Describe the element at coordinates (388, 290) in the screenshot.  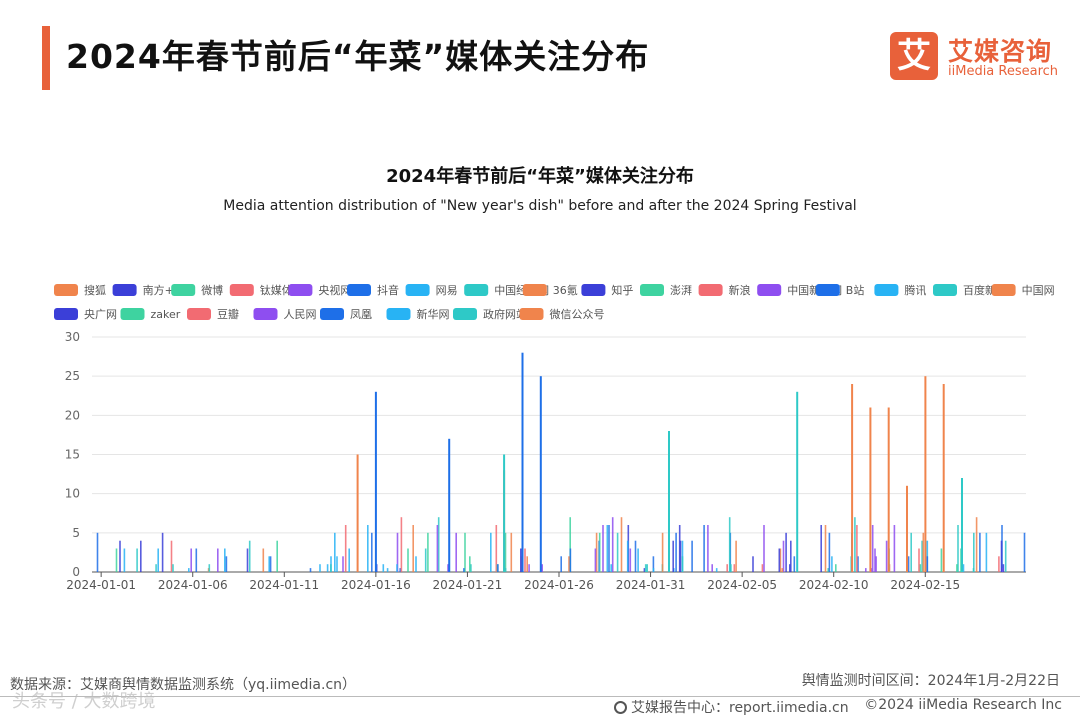
I see `legend-label: 抖音` at that location.